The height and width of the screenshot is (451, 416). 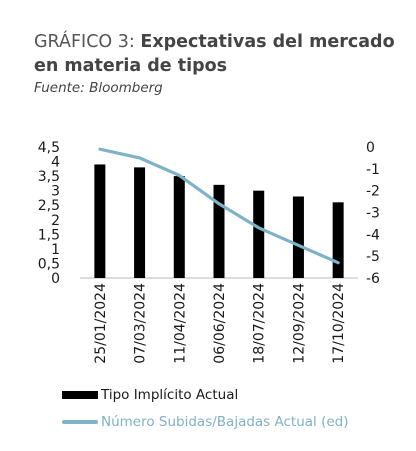 I want to click on y-right-tick-label: -2, so click(x=373, y=192).